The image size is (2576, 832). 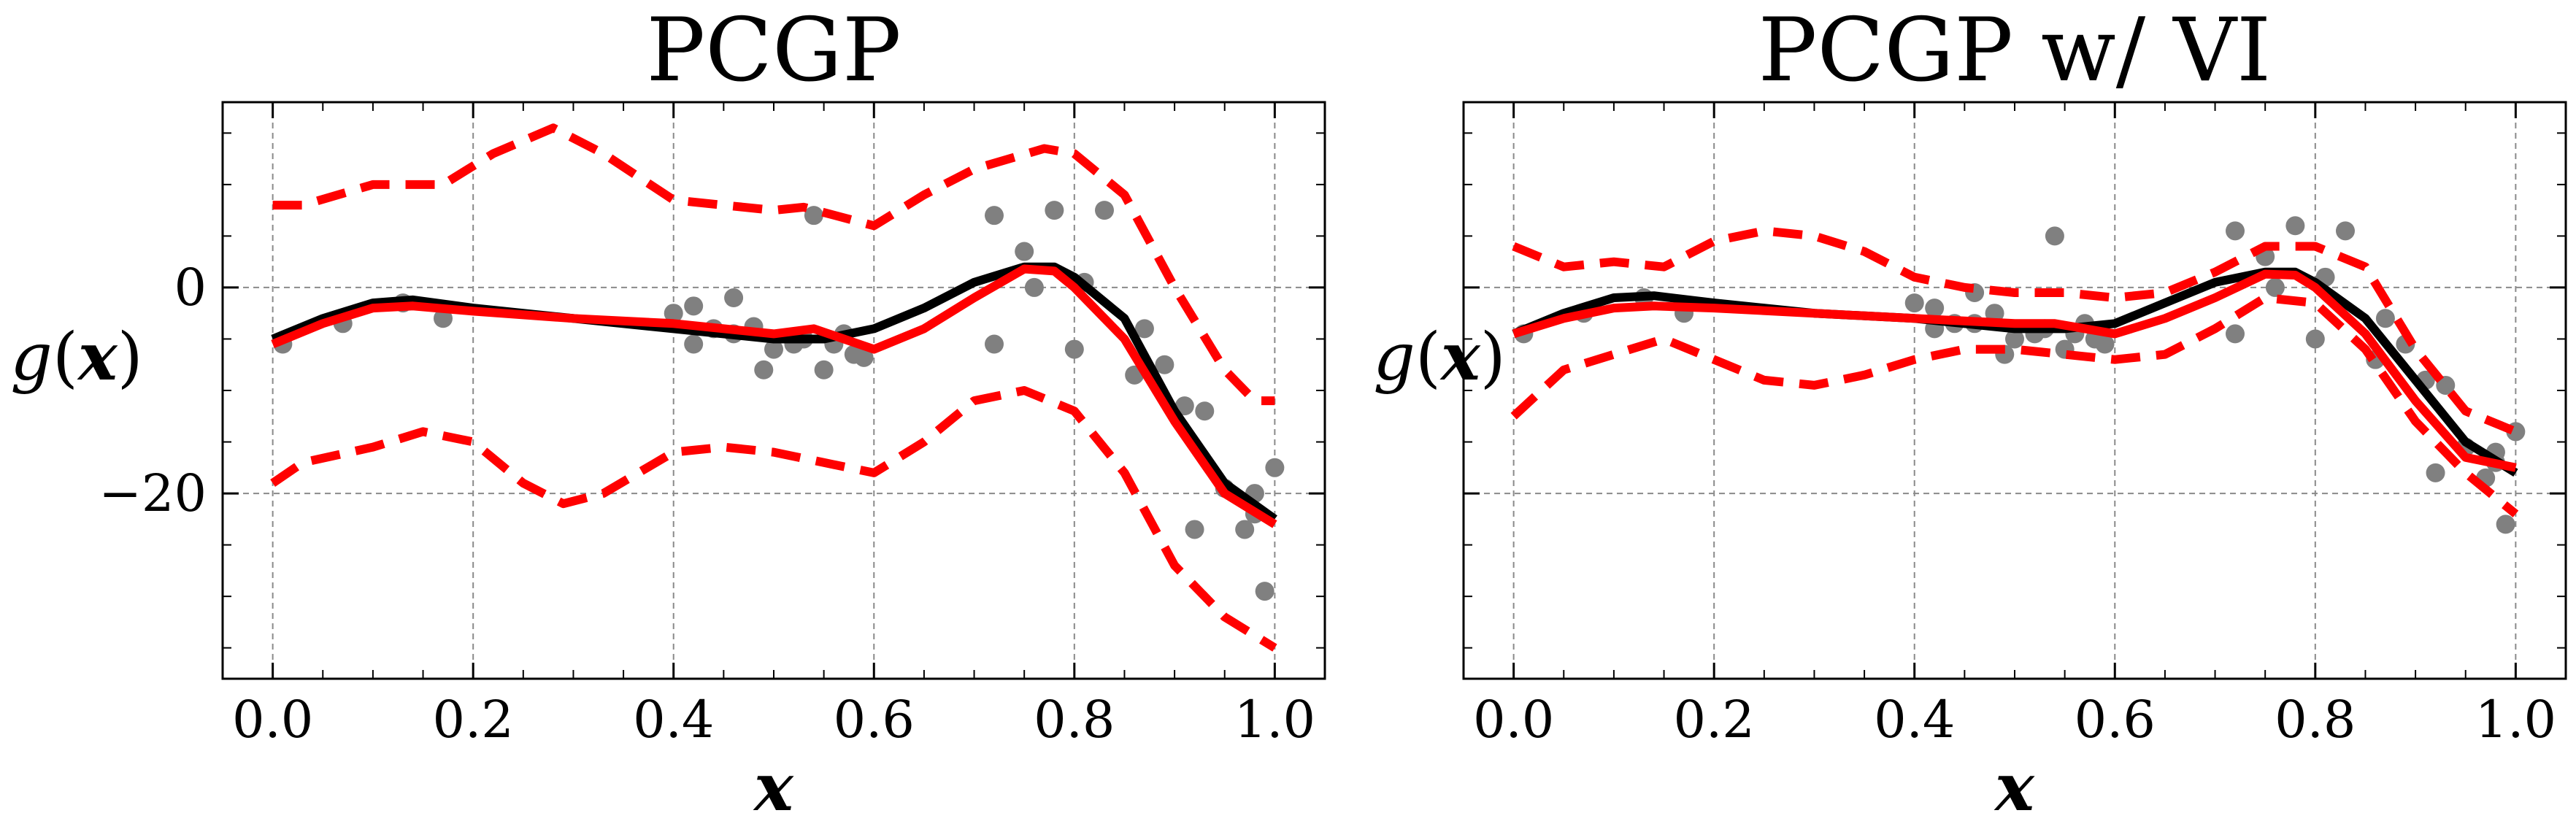 What do you see at coordinates (773, 50) in the screenshot?
I see `chart-title: PCGP` at bounding box center [773, 50].